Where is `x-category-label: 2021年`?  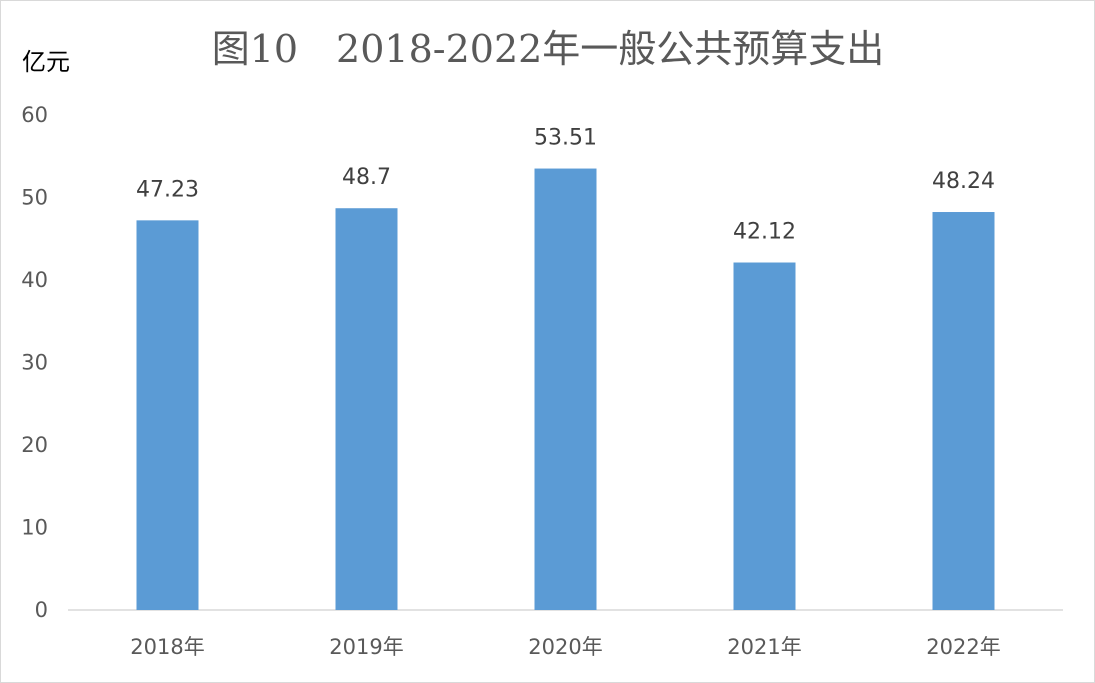 x-category-label: 2021年 is located at coordinates (764, 647).